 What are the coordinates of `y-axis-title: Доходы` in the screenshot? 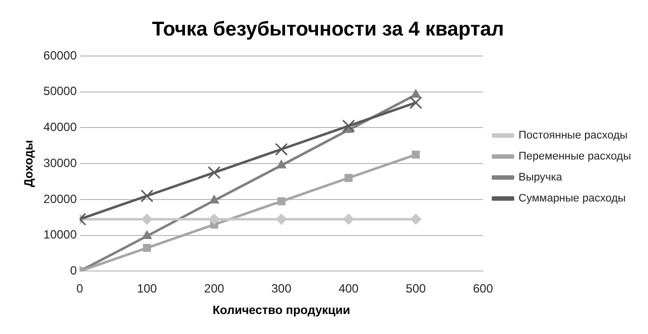 It's located at (29, 164).